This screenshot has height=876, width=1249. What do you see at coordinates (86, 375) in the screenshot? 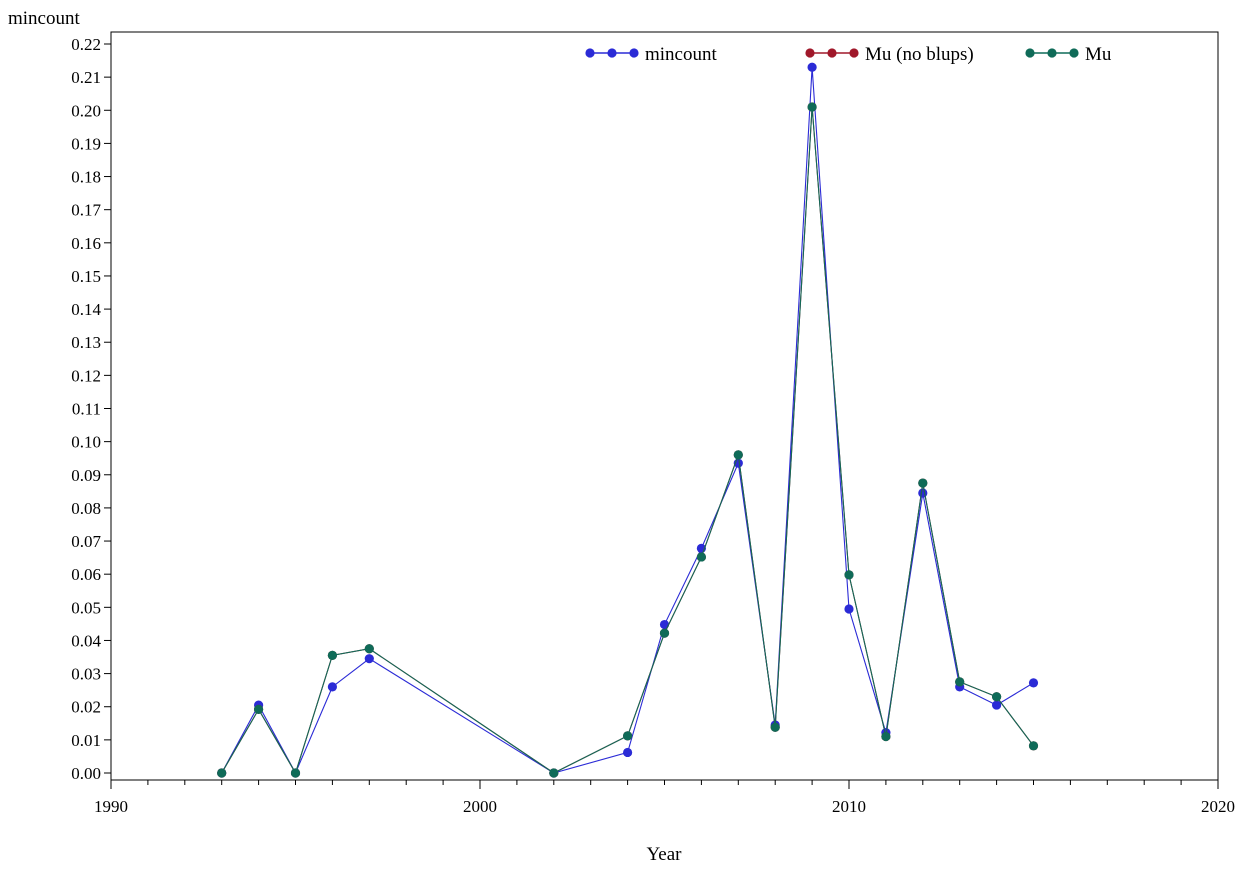
I see `y-tick-label: 0.12` at bounding box center [86, 375].